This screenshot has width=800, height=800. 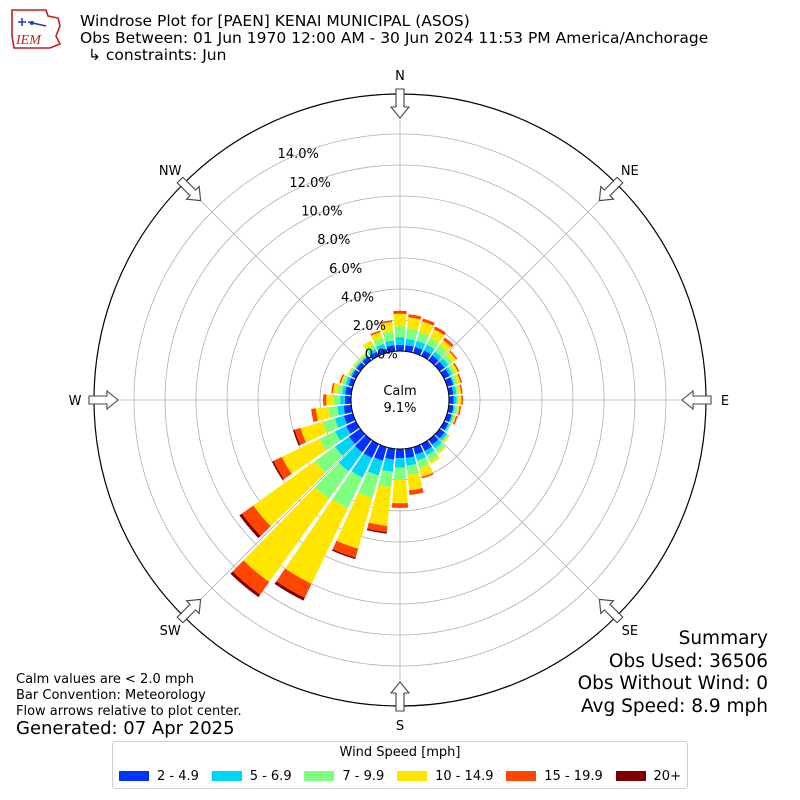 What do you see at coordinates (157, 55) in the screenshot?
I see `chart-constraints: ↳ constraints: Jun` at bounding box center [157, 55].